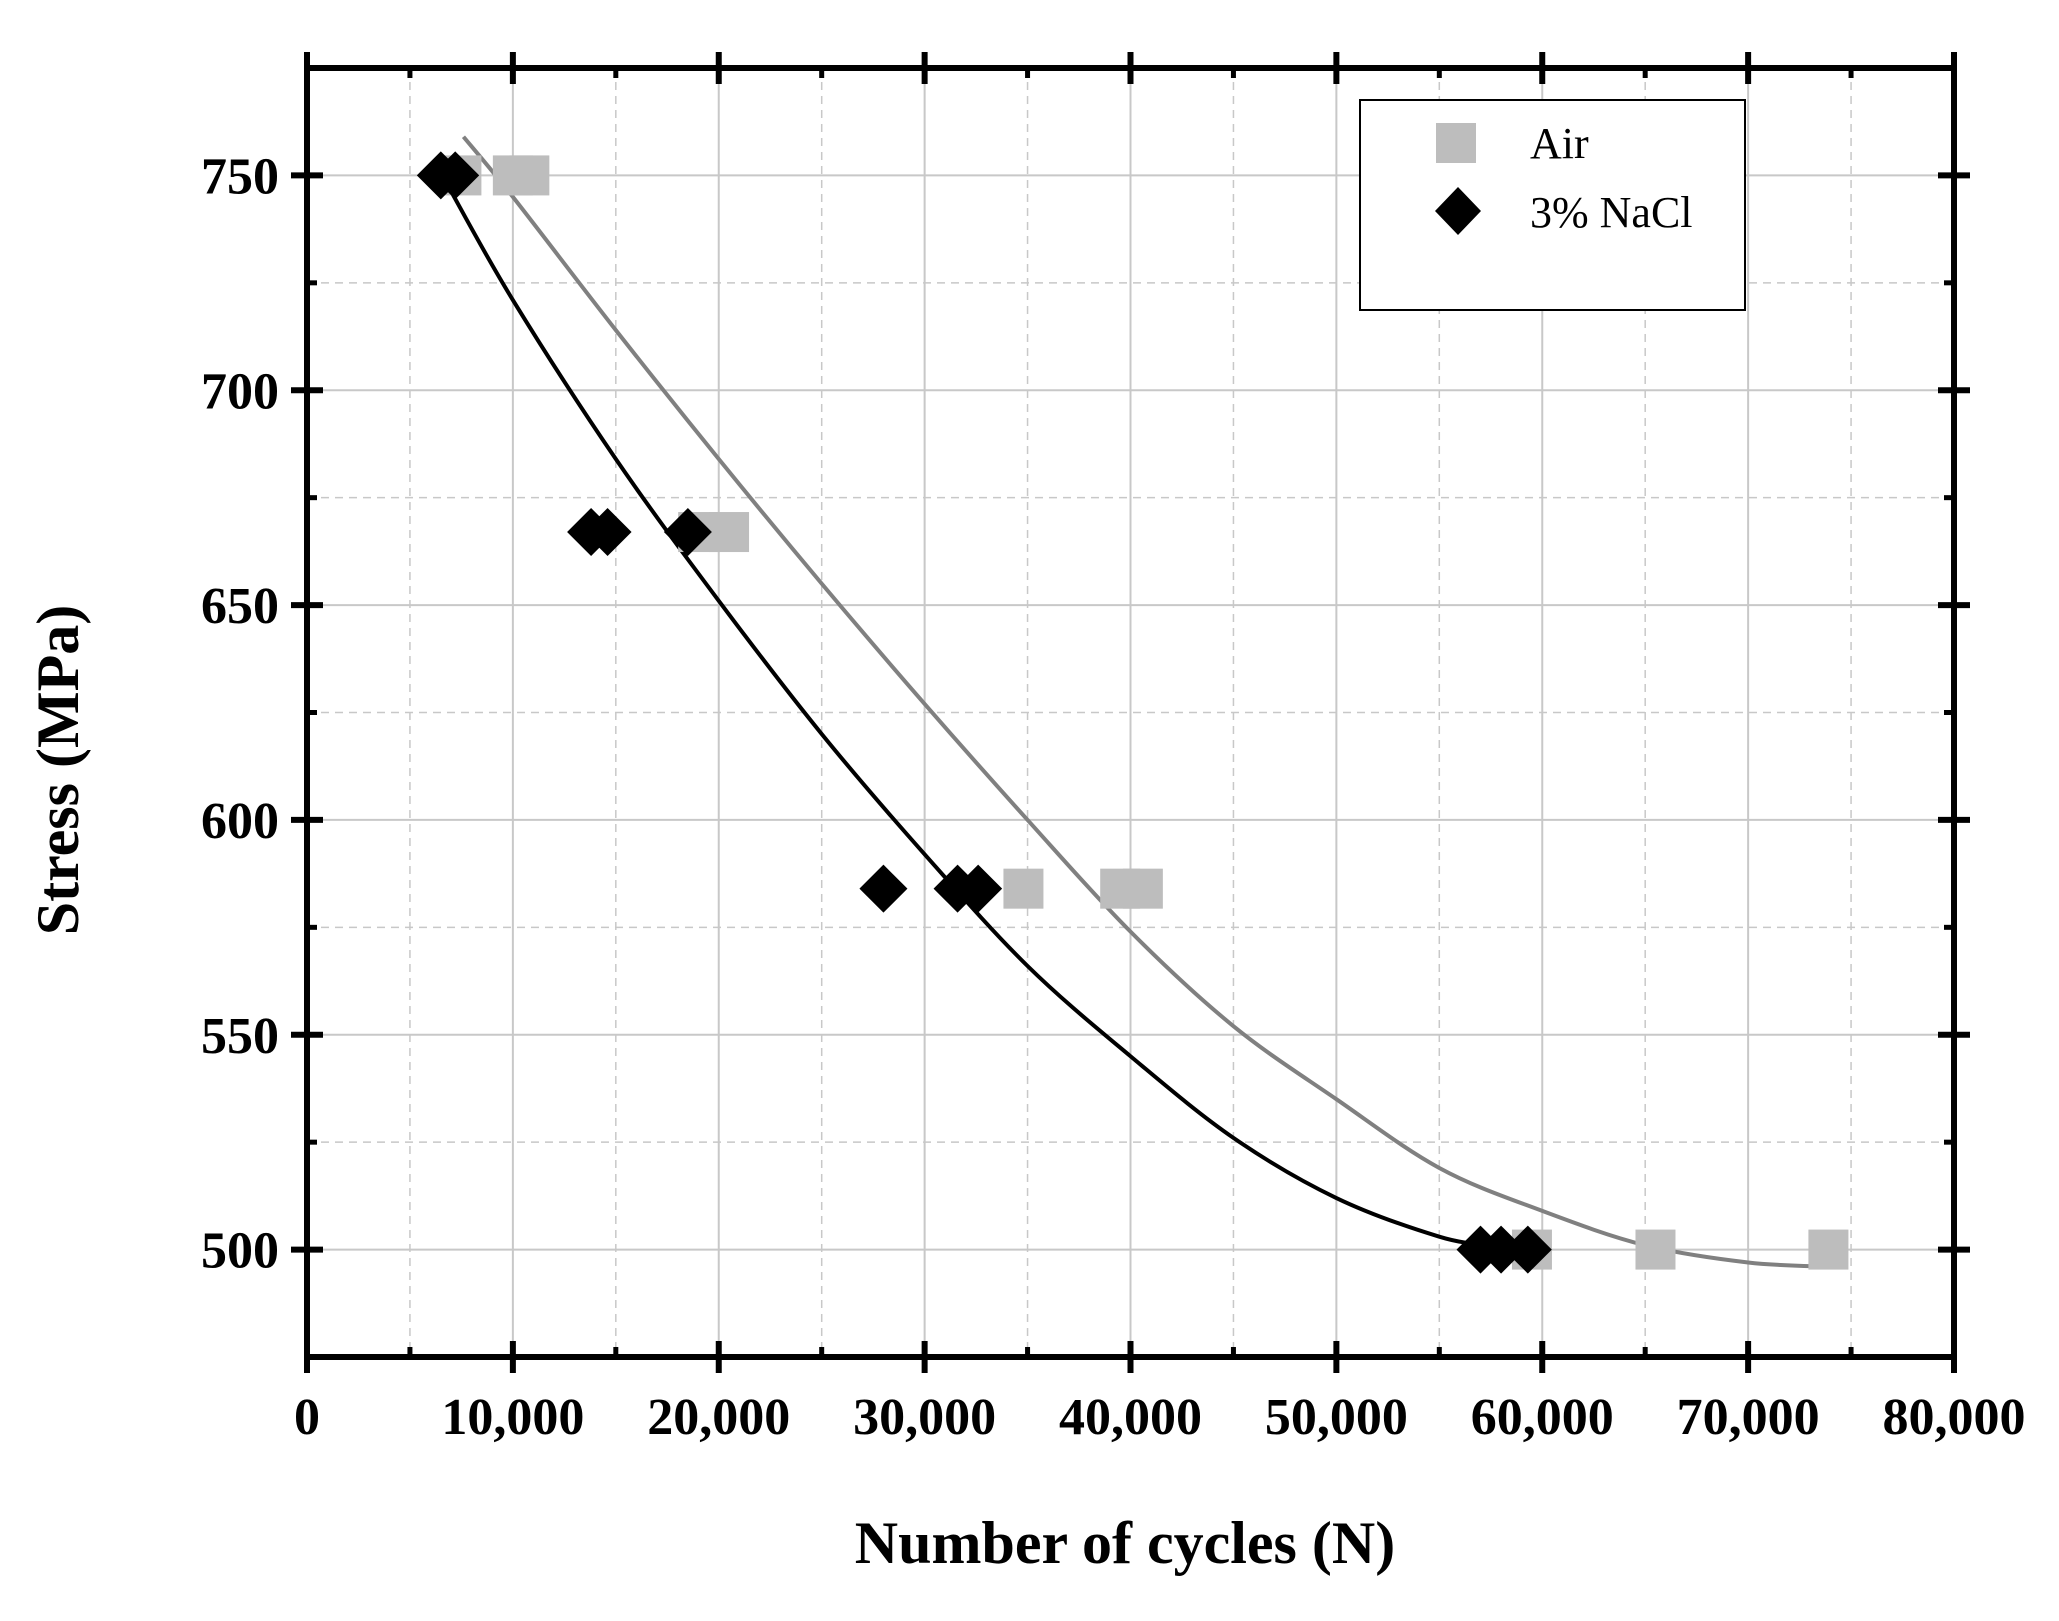  Describe the element at coordinates (307, 1417) in the screenshot. I see `x-tick-label: 0` at that location.